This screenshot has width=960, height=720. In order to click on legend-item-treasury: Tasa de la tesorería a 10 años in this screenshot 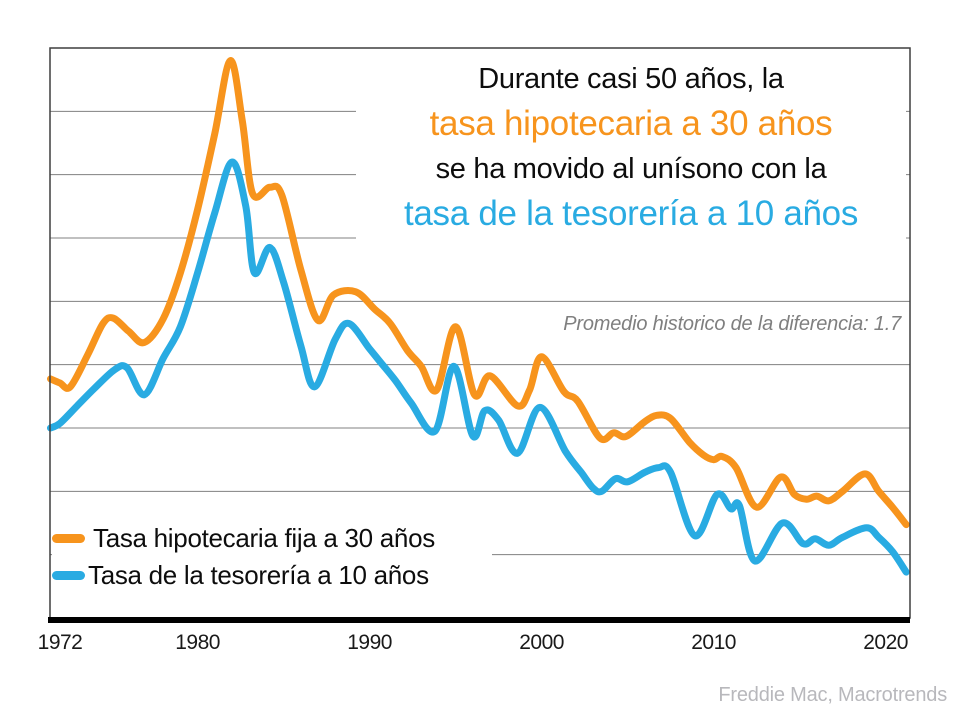, I will do `click(272, 575)`.